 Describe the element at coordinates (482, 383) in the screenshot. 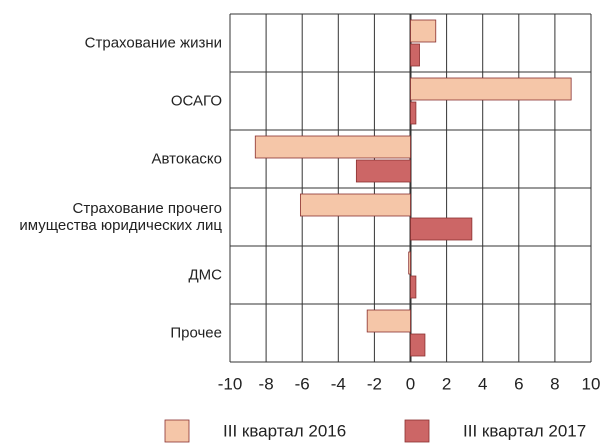

I see `x-tick-label: 4` at that location.